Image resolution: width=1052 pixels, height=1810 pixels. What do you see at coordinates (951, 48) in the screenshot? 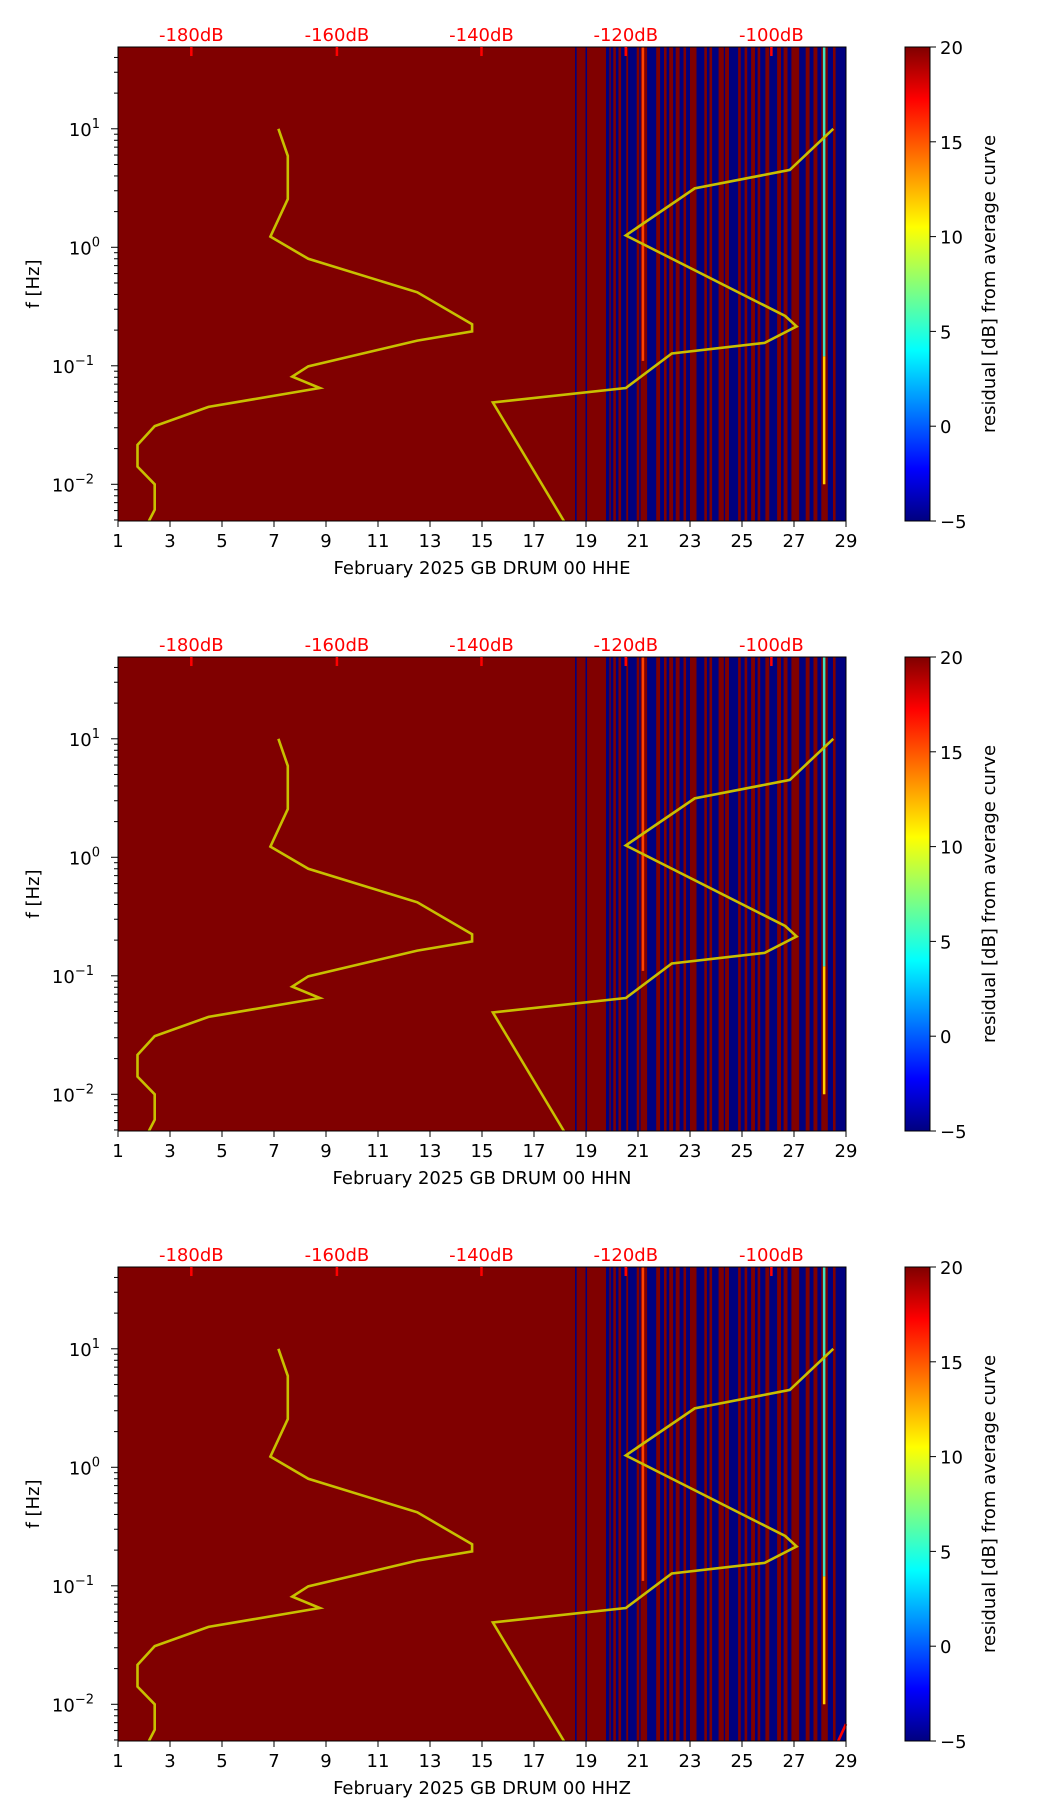
I see `colorbar-tick-label: 20` at bounding box center [951, 48].